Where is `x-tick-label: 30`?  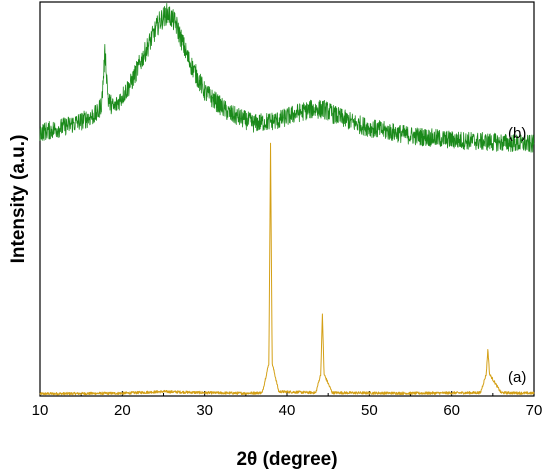
x-tick-label: 30 is located at coordinates (204, 410).